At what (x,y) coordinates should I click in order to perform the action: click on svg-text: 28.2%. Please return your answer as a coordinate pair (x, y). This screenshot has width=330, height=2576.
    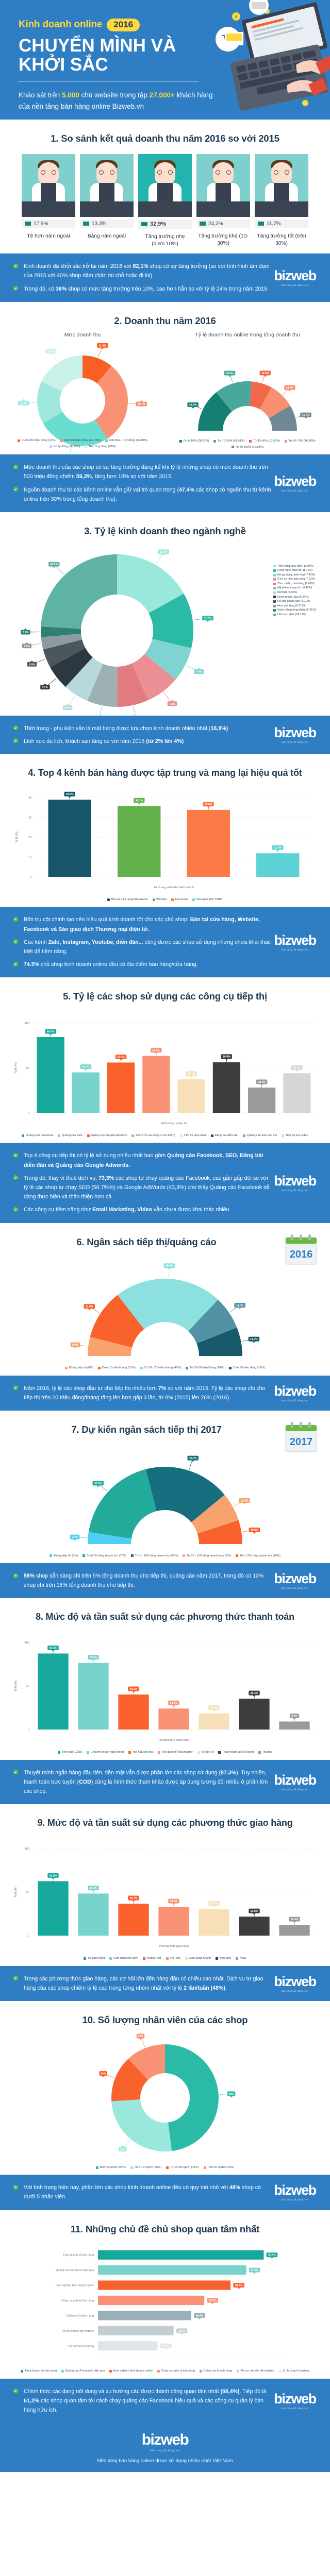
    Looking at the image, I should click on (262, 1082).